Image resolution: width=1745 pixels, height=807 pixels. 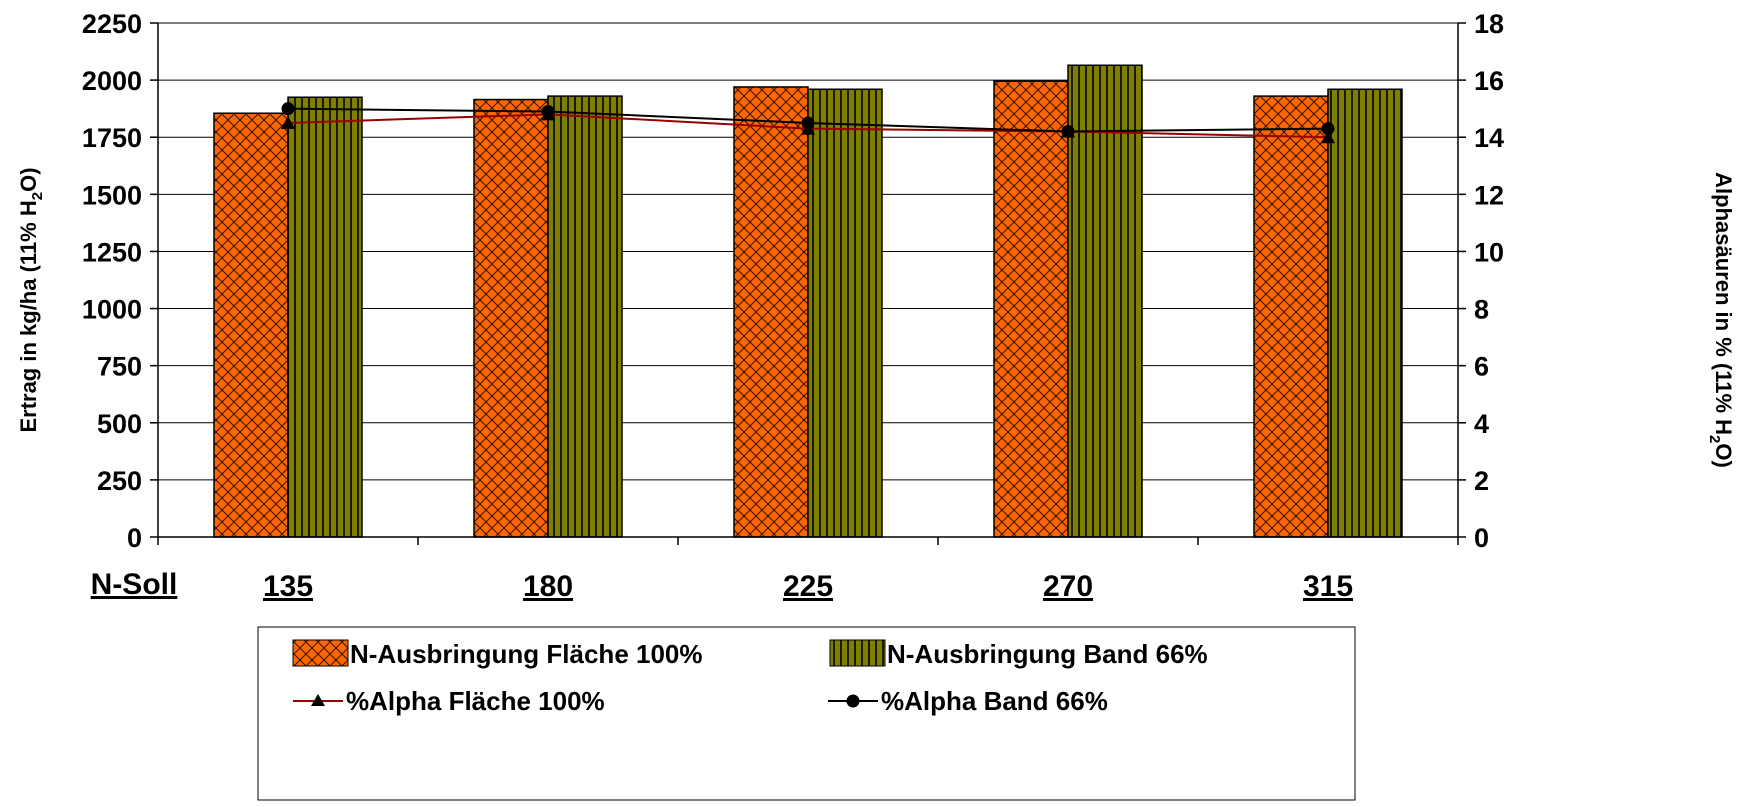 What do you see at coordinates (1721, 320) in the screenshot?
I see `right-axis-title: Alphasäuren in % (11% H2O)` at bounding box center [1721, 320].